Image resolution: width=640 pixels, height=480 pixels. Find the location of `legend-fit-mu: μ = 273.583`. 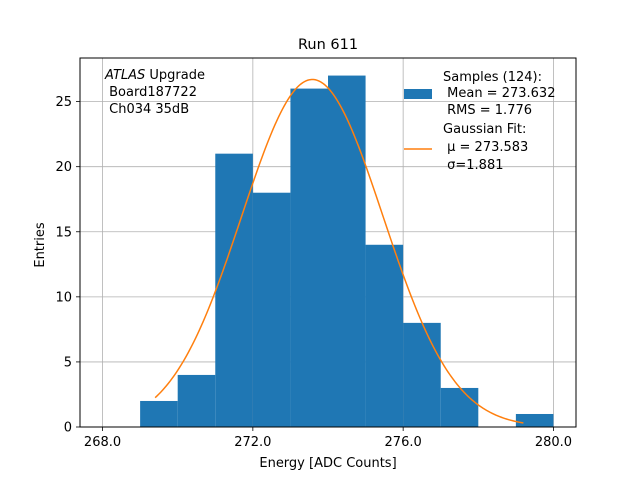

legend-fit-mu: μ = 273.583 is located at coordinates (485, 147).